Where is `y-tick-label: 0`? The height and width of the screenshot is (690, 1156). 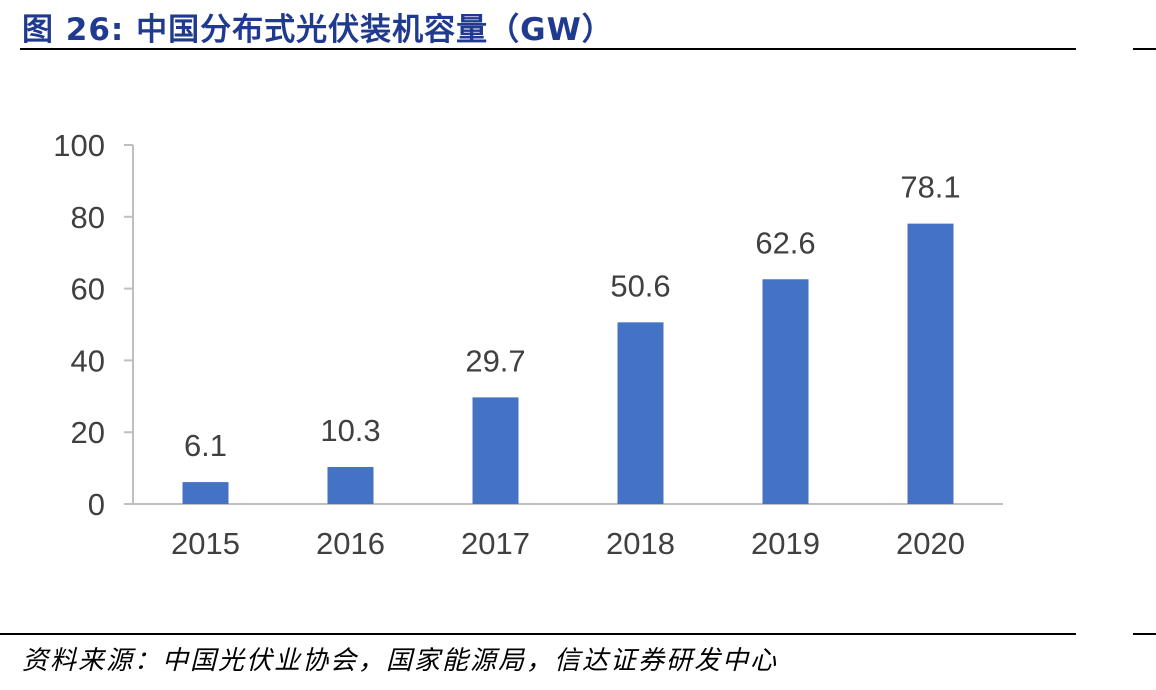
y-tick-label: 0 is located at coordinates (96, 504).